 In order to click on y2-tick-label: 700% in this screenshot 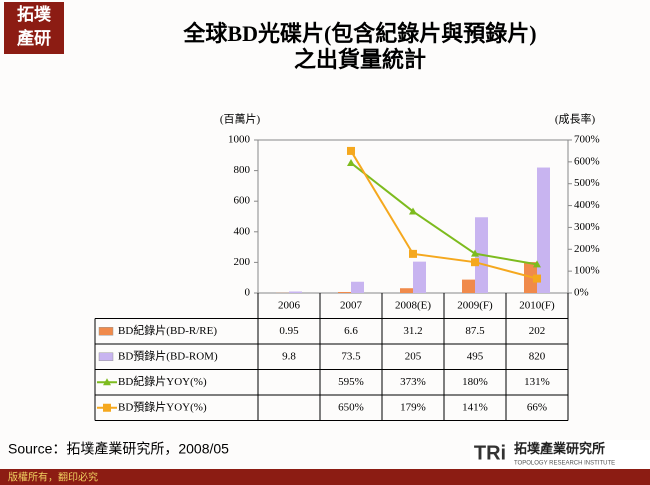, I will do `click(587, 140)`.